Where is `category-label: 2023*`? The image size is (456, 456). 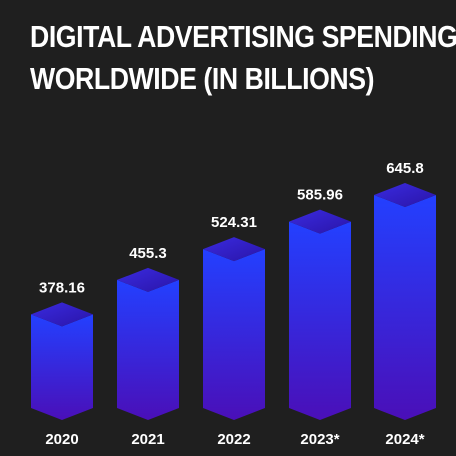 category-label: 2023* is located at coordinates (319, 439).